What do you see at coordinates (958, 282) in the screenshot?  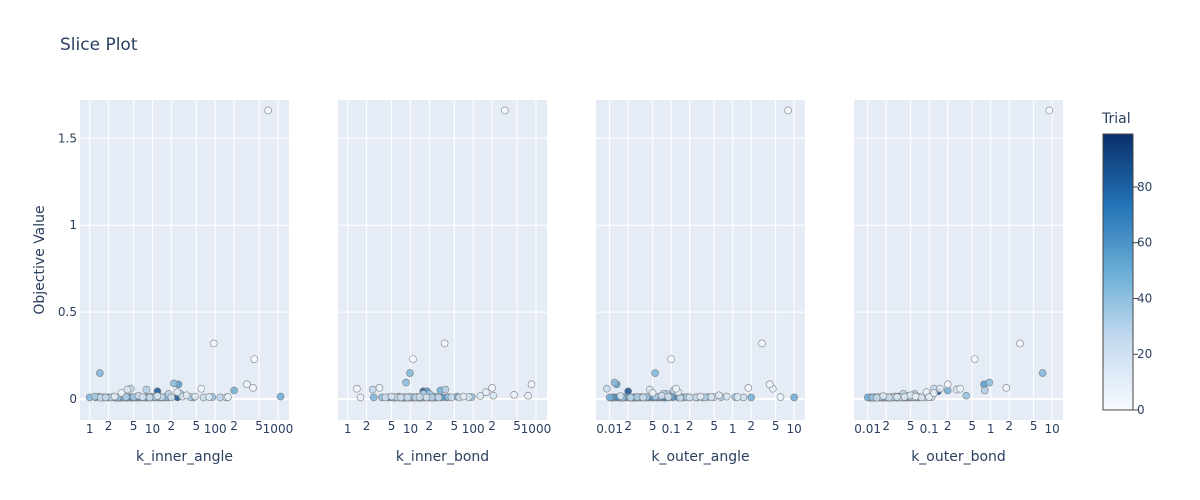 I see `panel-k_outer_bond: 0.01 2 5 0.1 2 5 1 2 5 10k_outer_bond` at bounding box center [958, 282].